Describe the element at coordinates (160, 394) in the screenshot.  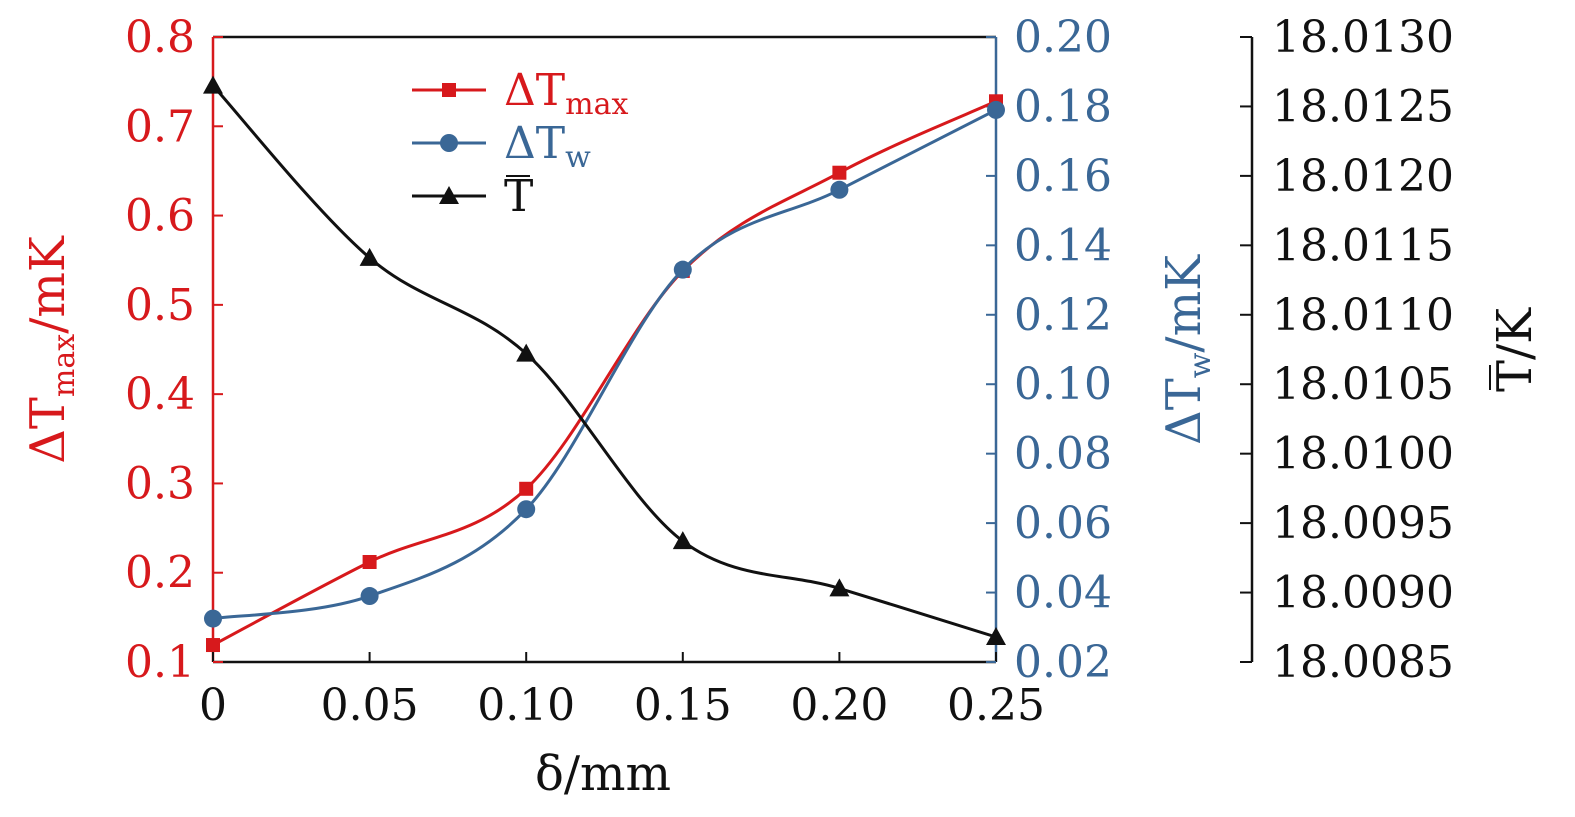
I see `left-y-tick-label: 0.4` at that location.